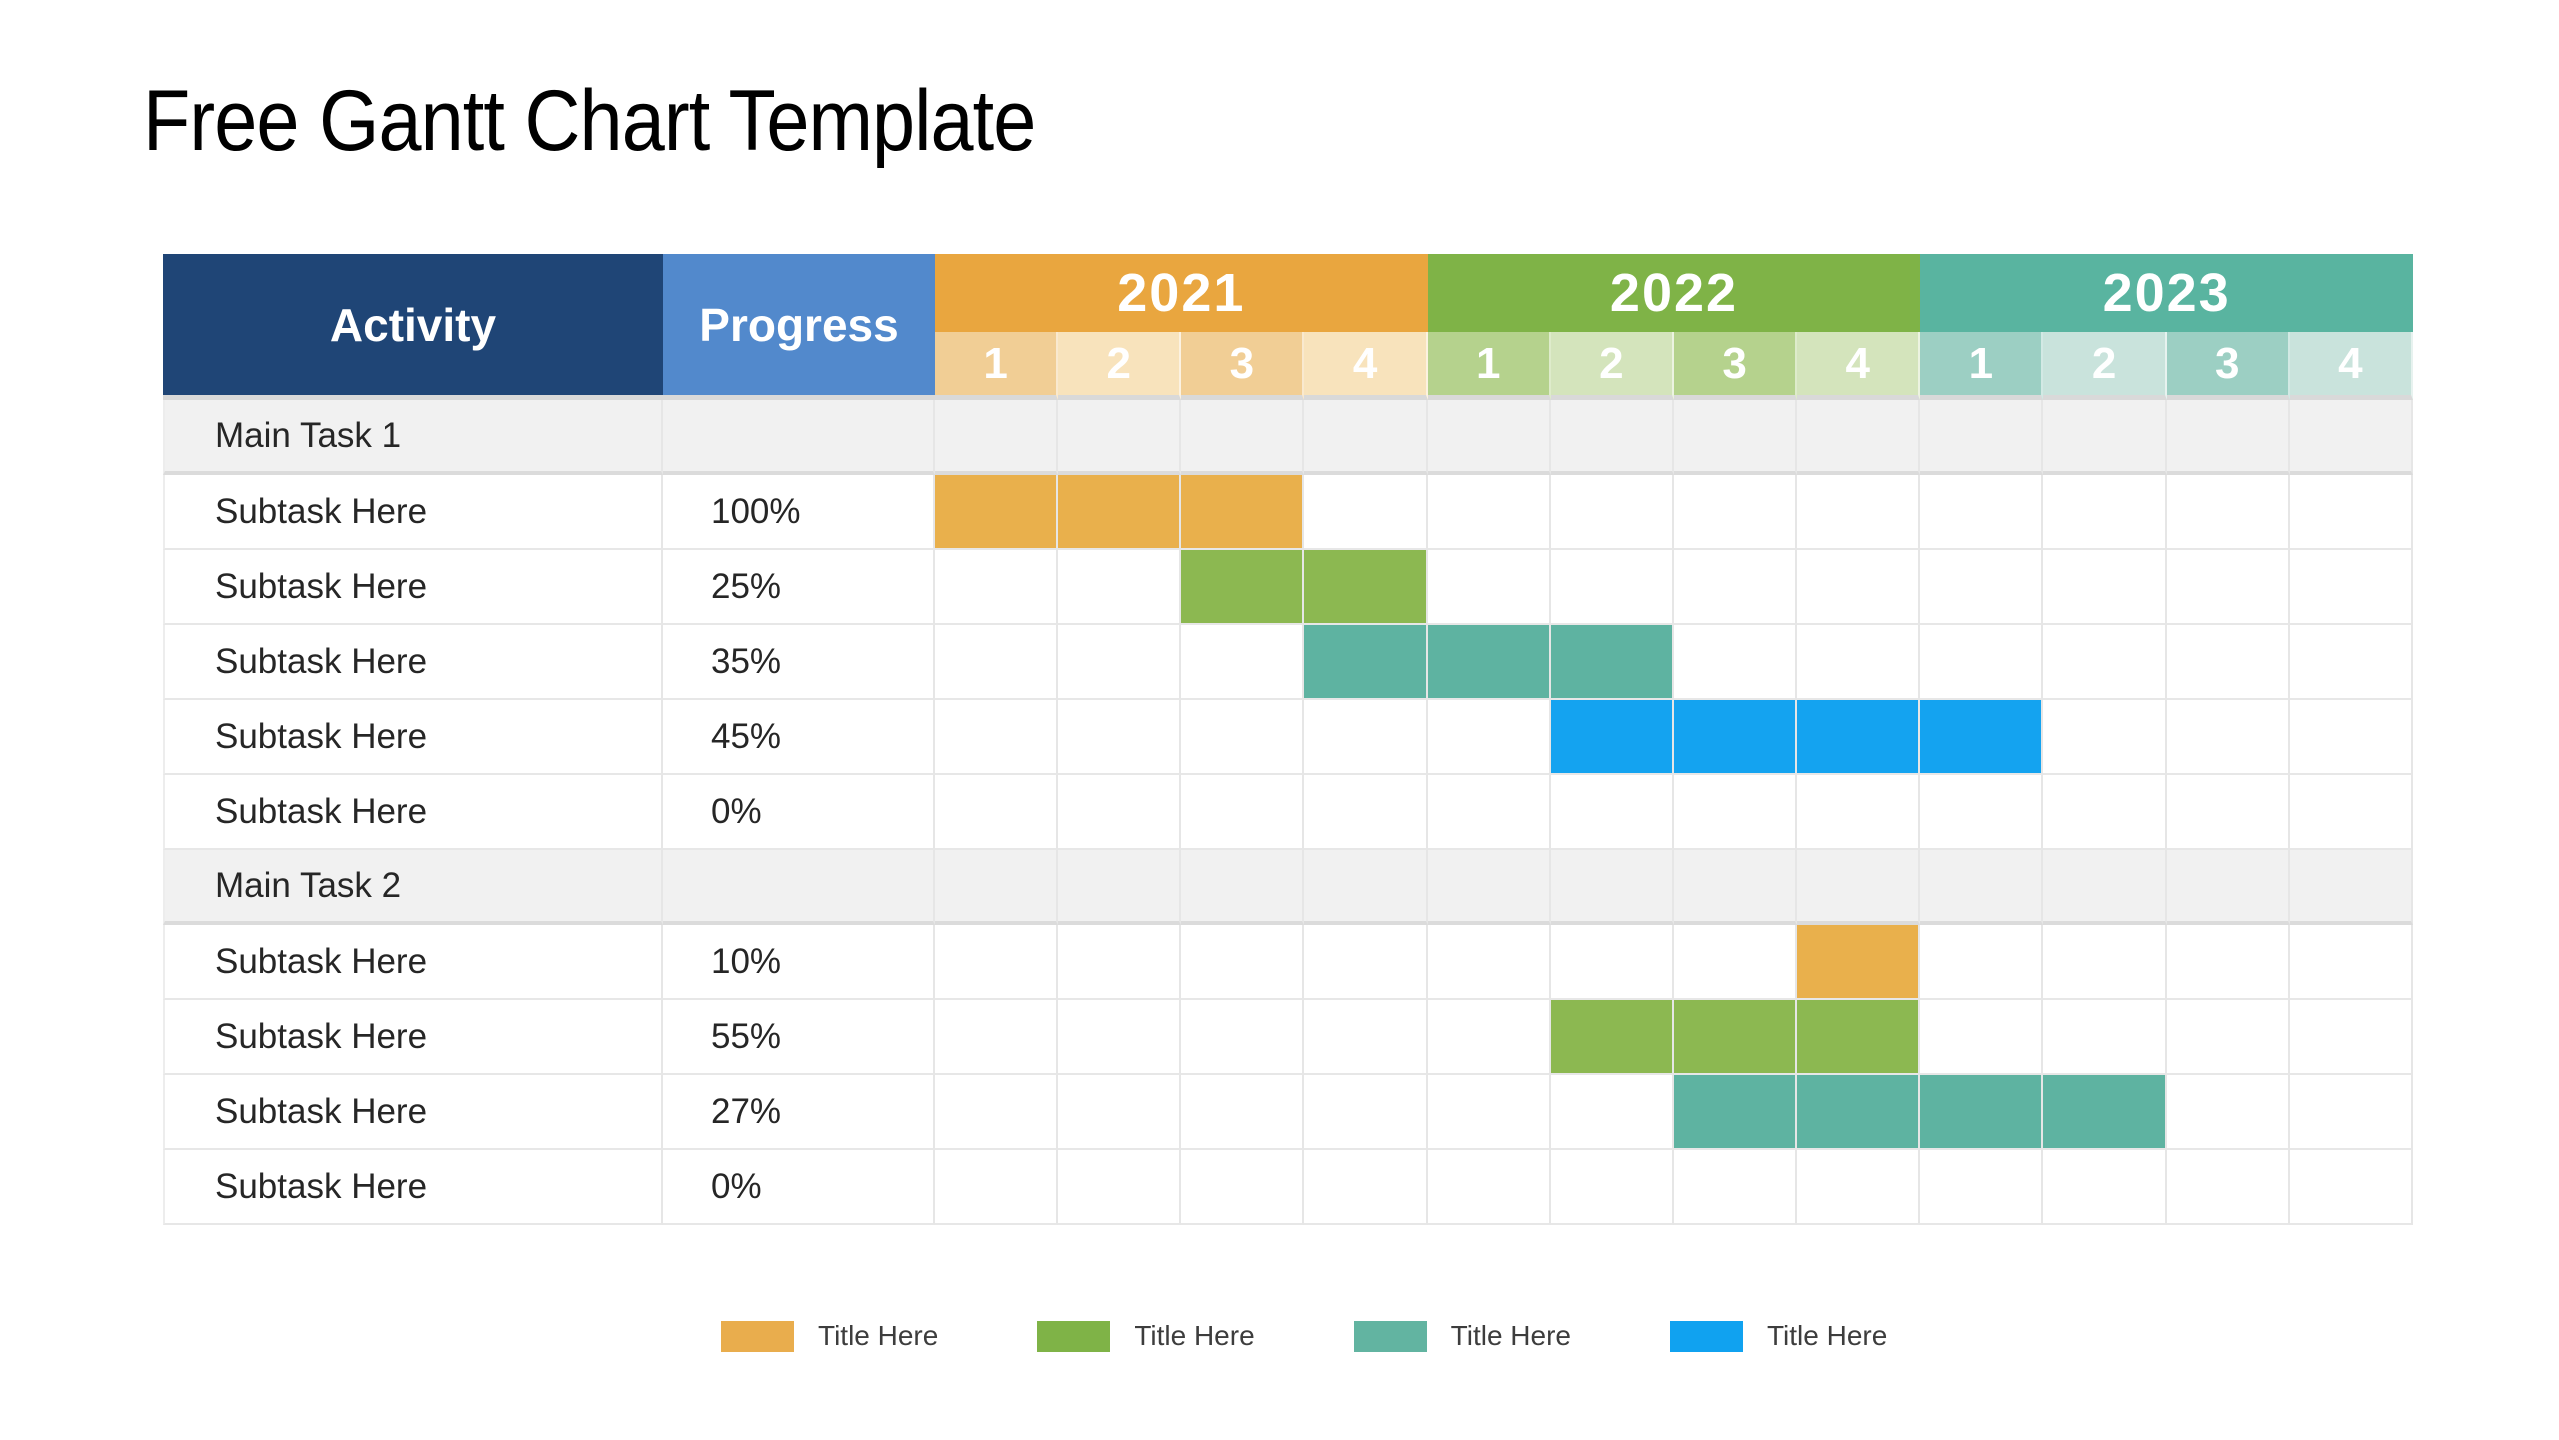 The image size is (2559, 1440). I want to click on legend: Title Here Title Here Title Here Title Here, so click(1304, 1336).